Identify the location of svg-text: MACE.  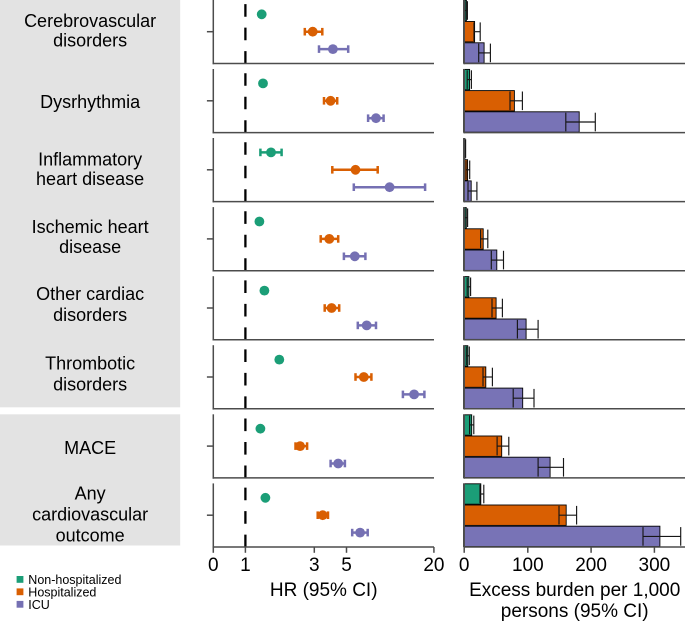
(90, 448).